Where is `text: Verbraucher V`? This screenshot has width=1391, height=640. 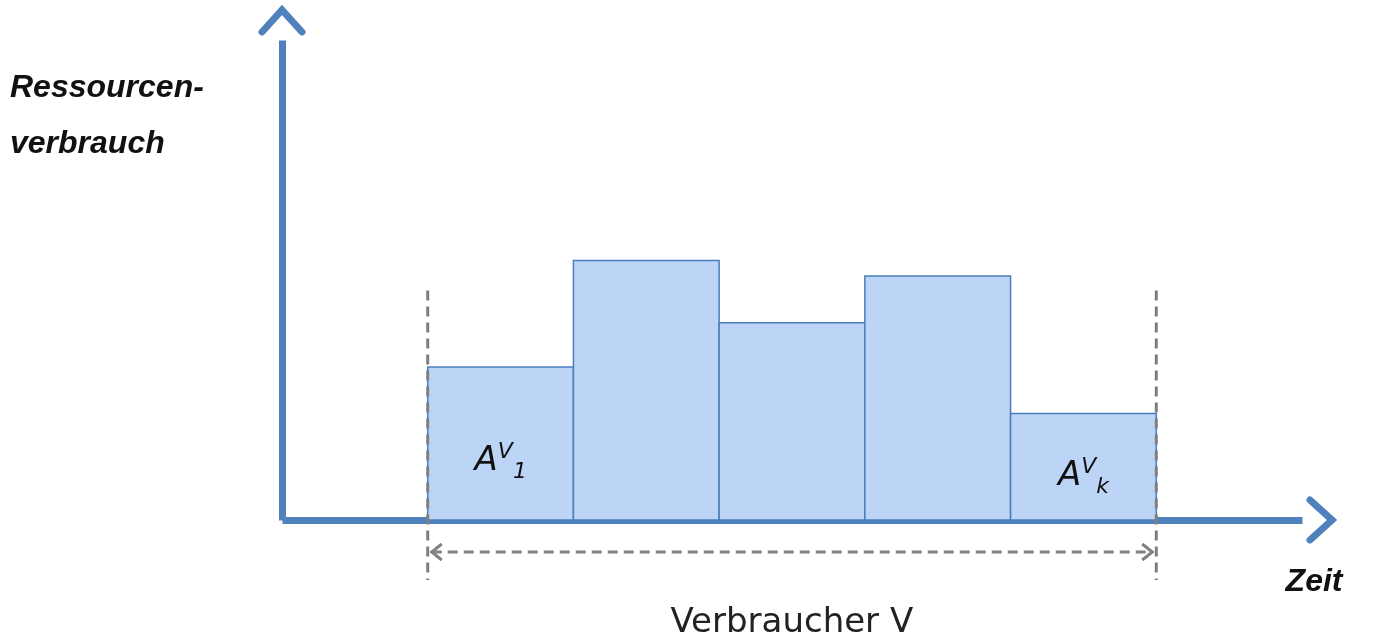 text: Verbraucher V is located at coordinates (792, 620).